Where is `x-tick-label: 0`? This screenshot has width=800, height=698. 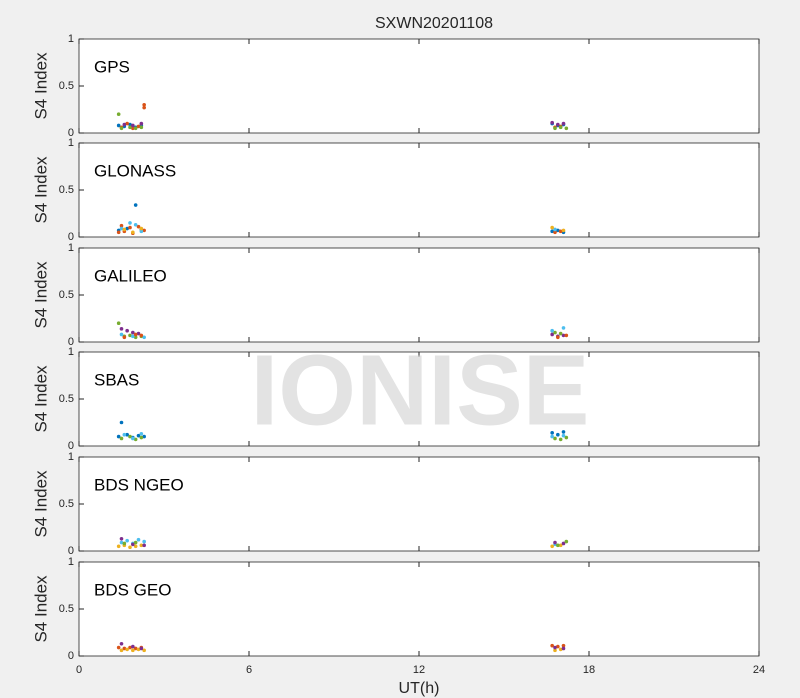 x-tick-label: 0 is located at coordinates (79, 670).